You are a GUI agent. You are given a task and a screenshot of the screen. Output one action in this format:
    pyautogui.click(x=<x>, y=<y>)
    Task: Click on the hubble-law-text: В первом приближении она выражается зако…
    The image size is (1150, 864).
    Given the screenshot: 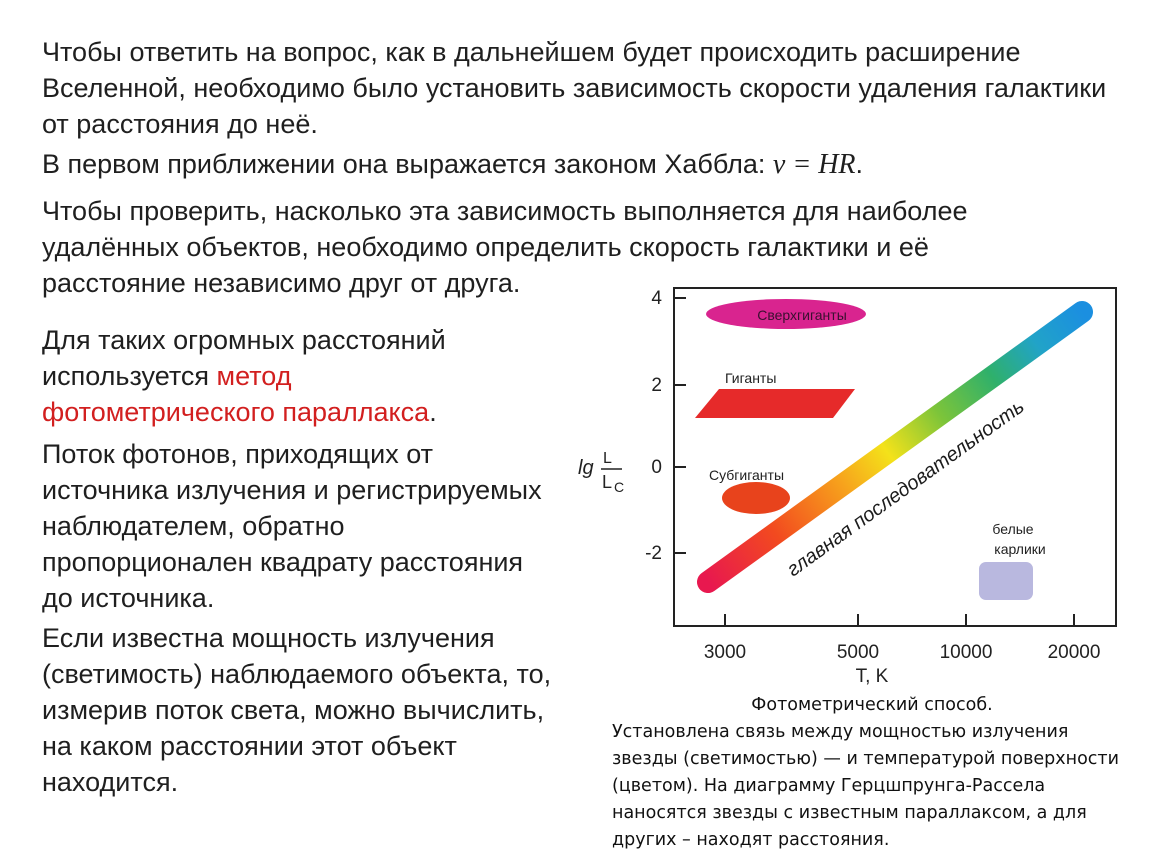 What is the action you would take?
    pyautogui.click(x=407, y=164)
    